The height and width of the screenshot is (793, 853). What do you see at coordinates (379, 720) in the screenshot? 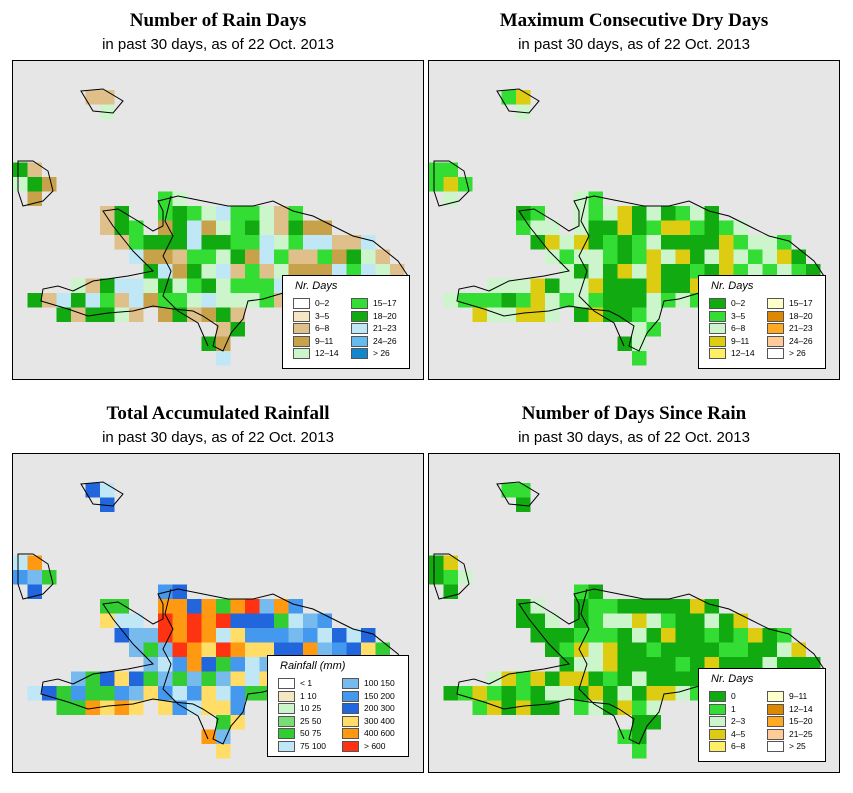
I see `legend-label: 300 400` at bounding box center [379, 720].